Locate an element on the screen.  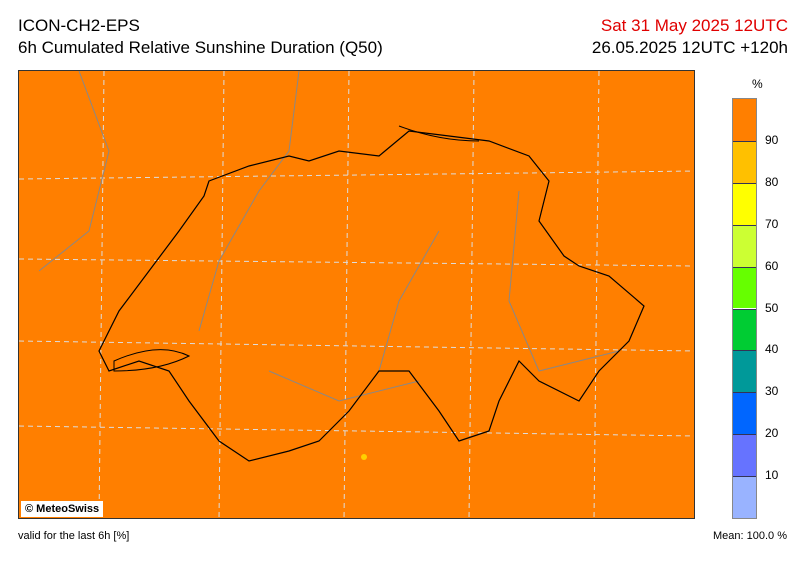
legend-tick-label: 80 is located at coordinates (772, 181).